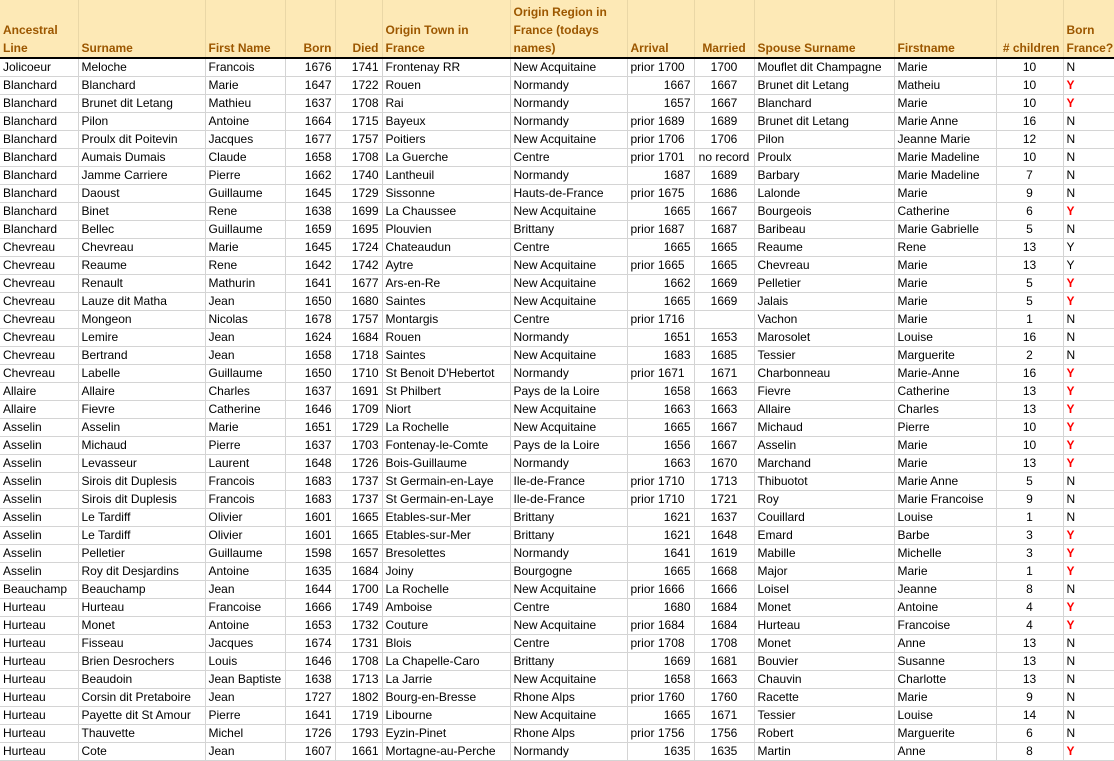 Image resolution: width=1114 pixels, height=761 pixels. Describe the element at coordinates (724, 679) in the screenshot. I see `cell-married: 1663` at that location.